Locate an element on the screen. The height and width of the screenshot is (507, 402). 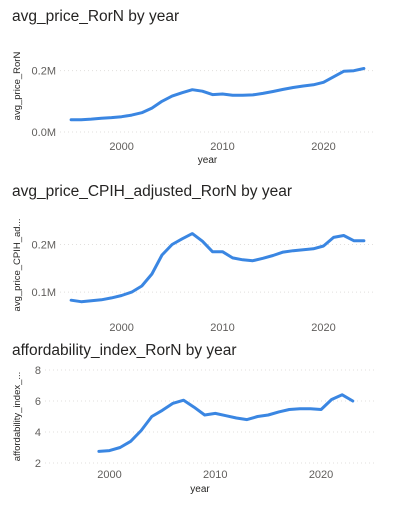
chart-title: avg_price_RorN by year is located at coordinates (96, 16).